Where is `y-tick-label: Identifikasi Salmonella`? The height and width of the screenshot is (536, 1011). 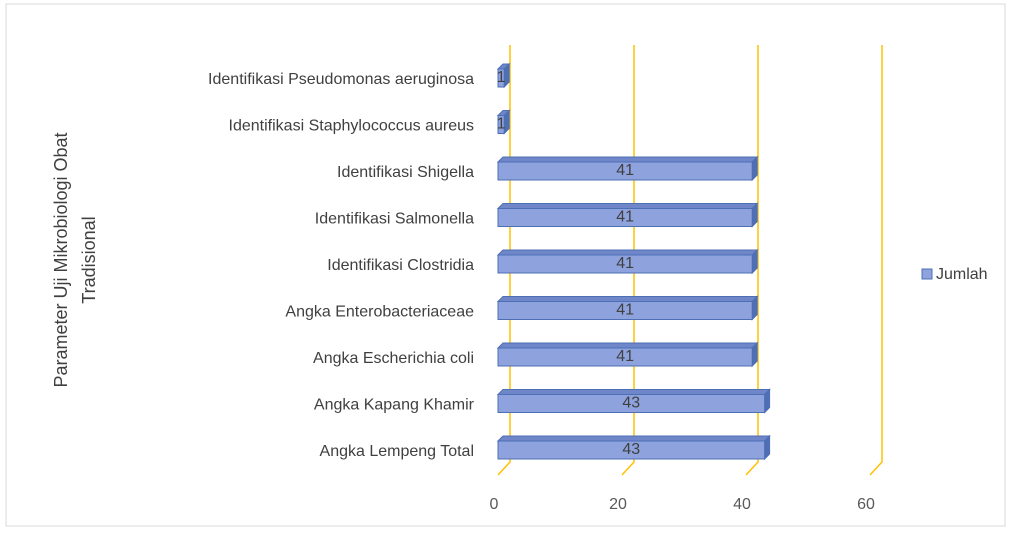
y-tick-label: Identifikasi Salmonella is located at coordinates (394, 219).